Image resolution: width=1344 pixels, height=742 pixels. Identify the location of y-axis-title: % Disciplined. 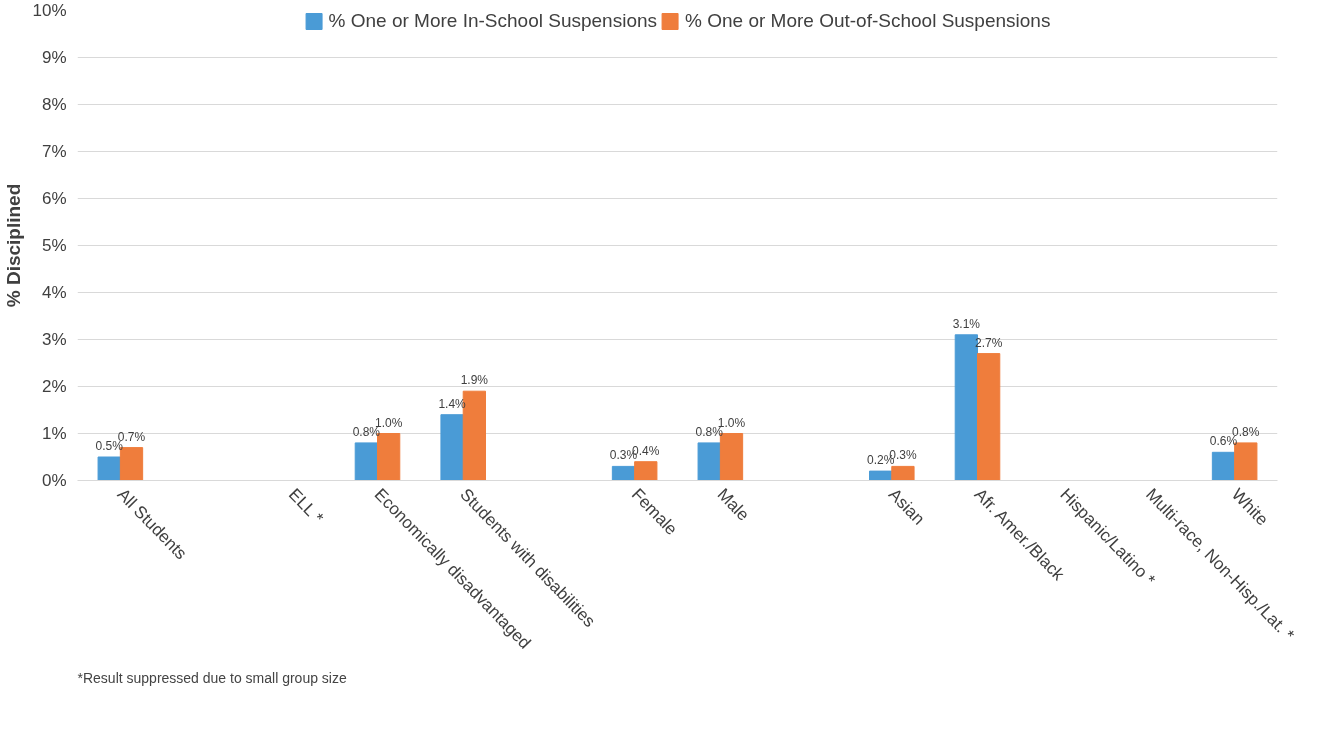
(14, 245).